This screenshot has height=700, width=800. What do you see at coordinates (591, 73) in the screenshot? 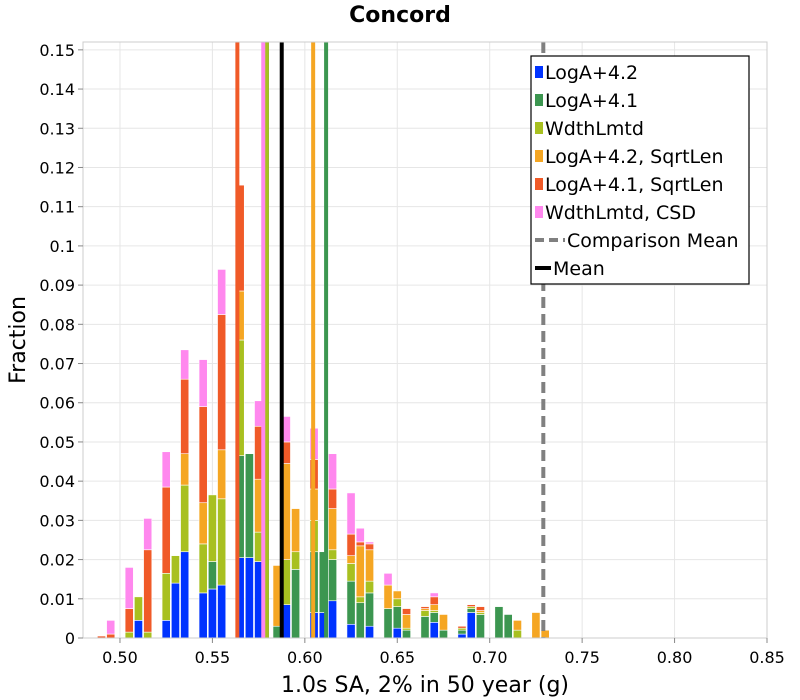
I see `legend-label: LogA+4.2` at bounding box center [591, 73].